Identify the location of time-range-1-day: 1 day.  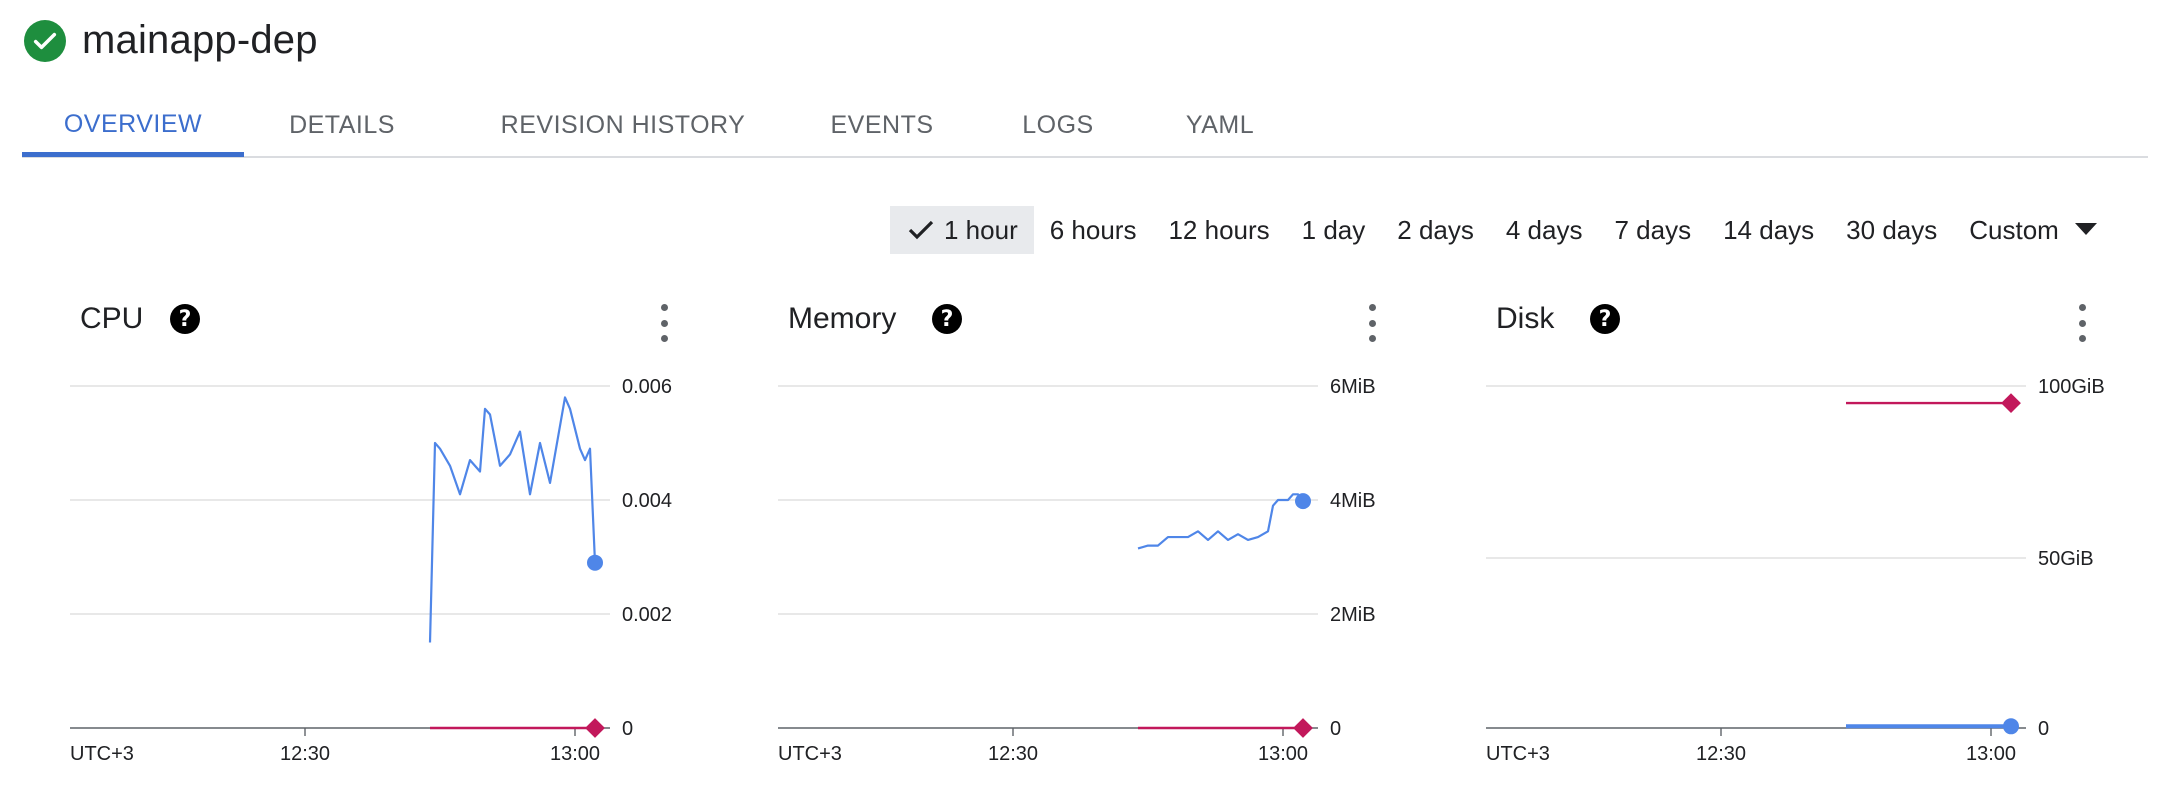
(1333, 229).